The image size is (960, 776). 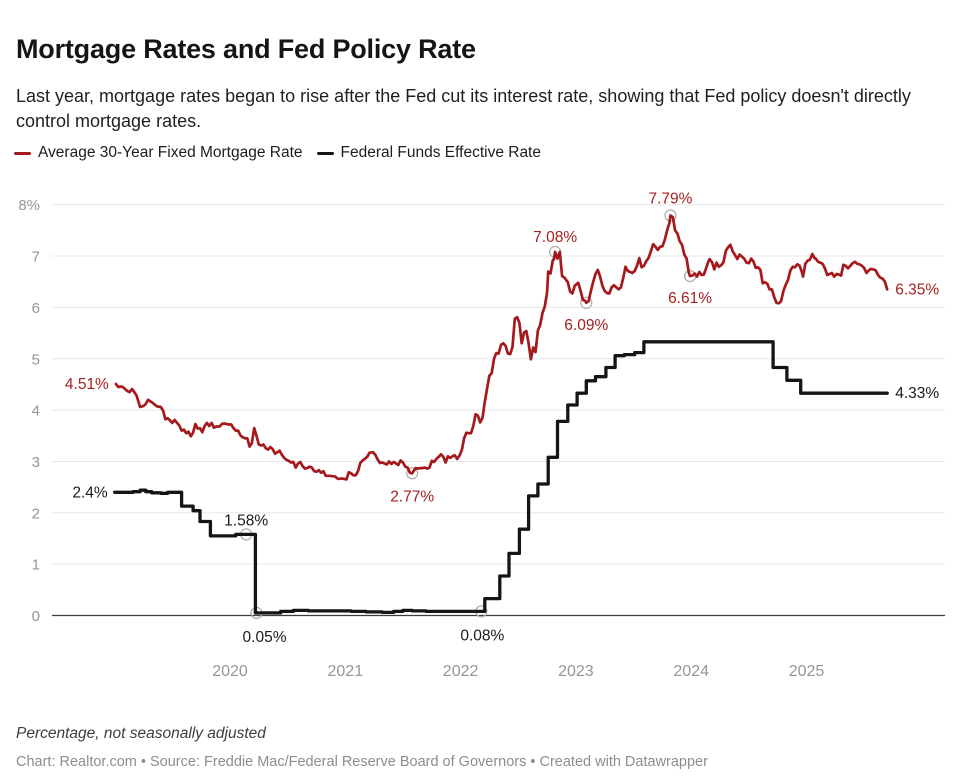 What do you see at coordinates (482, 635) in the screenshot?
I see `svg-text: 0.08%` at bounding box center [482, 635].